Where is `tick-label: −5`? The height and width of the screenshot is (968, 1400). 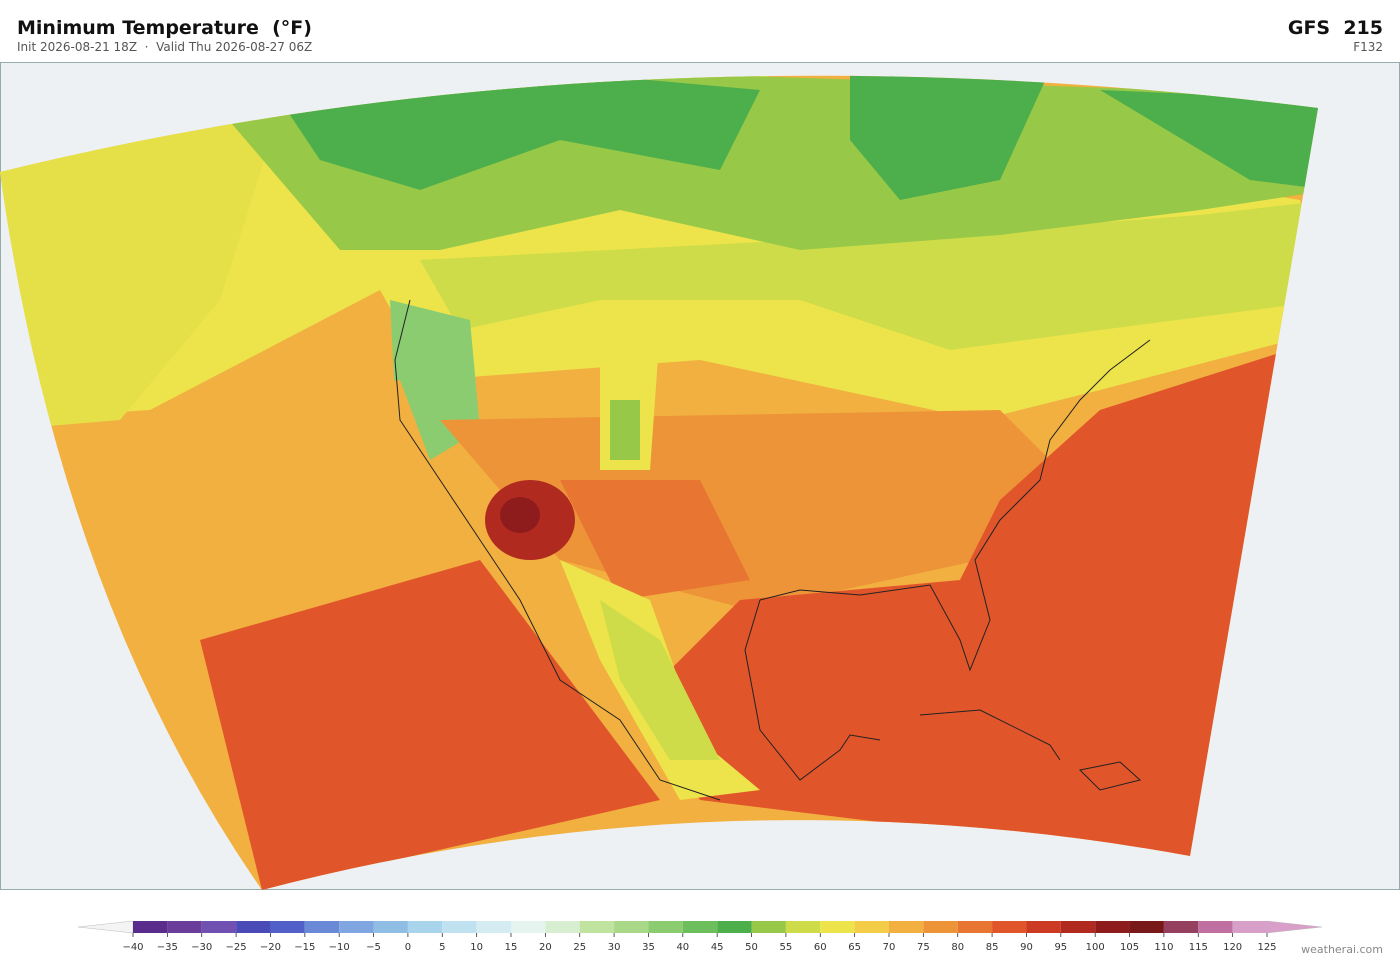
tick-label: −5 is located at coordinates (373, 947).